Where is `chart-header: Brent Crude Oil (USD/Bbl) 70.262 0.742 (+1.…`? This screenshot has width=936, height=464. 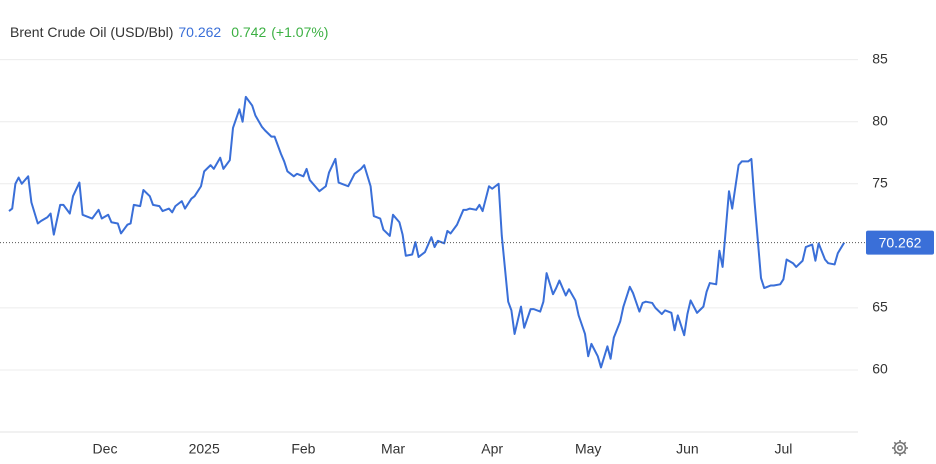
chart-header: Brent Crude Oil (USD/Bbl) 70.262 0.742 (+1.… is located at coordinates (169, 32).